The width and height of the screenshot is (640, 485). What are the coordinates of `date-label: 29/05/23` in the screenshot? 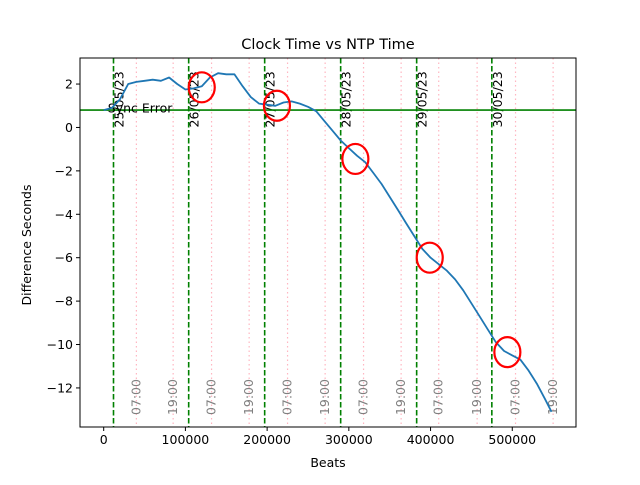 It's located at (422, 99).